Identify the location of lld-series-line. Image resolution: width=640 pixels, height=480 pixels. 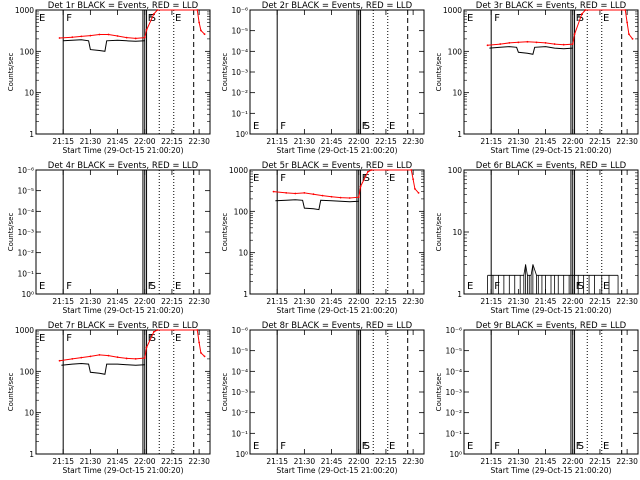
(132, 345).